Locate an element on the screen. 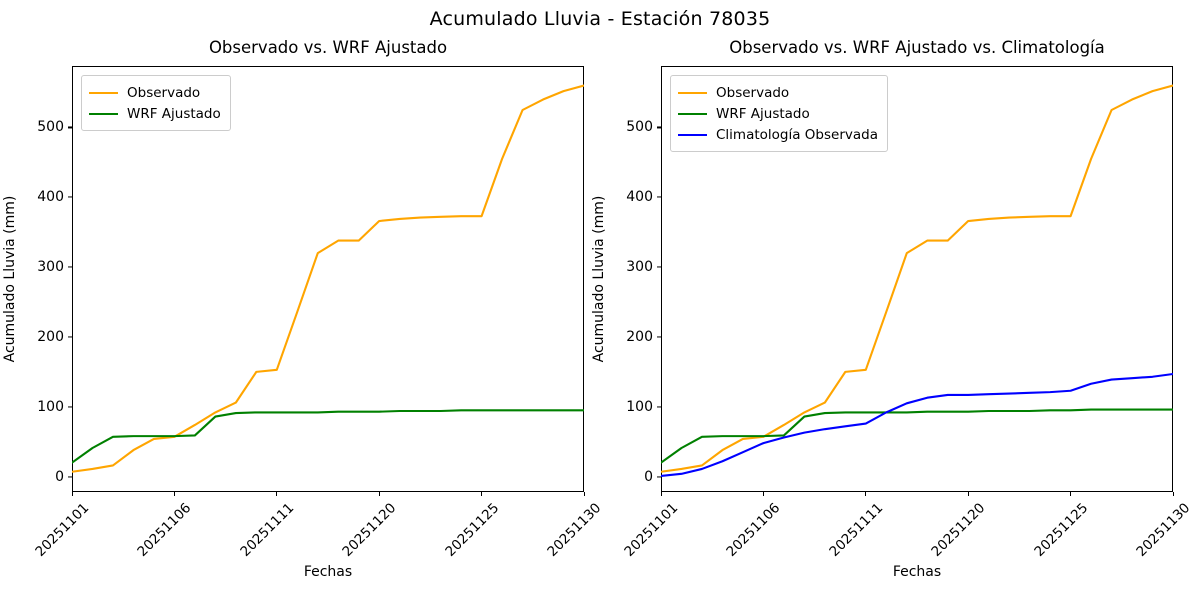 This screenshot has height=600, width=1200. x-axis-label-right: Fechas is located at coordinates (917, 572).